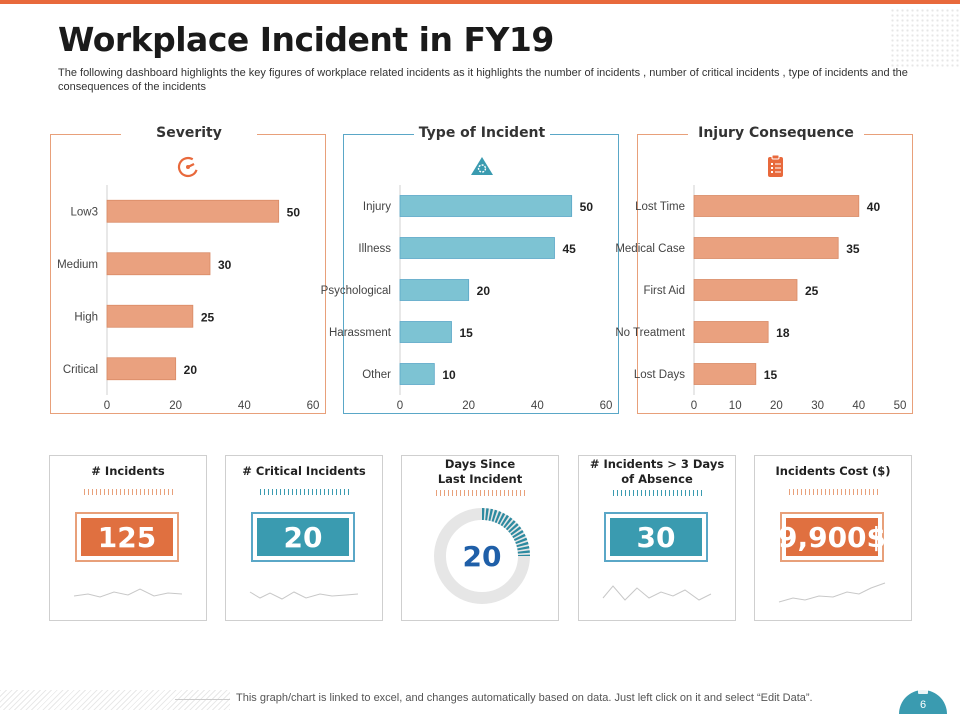 The width and height of the screenshot is (960, 720). What do you see at coordinates (304, 471) in the screenshot?
I see `kpi-title: # Critical Incidents` at bounding box center [304, 471].